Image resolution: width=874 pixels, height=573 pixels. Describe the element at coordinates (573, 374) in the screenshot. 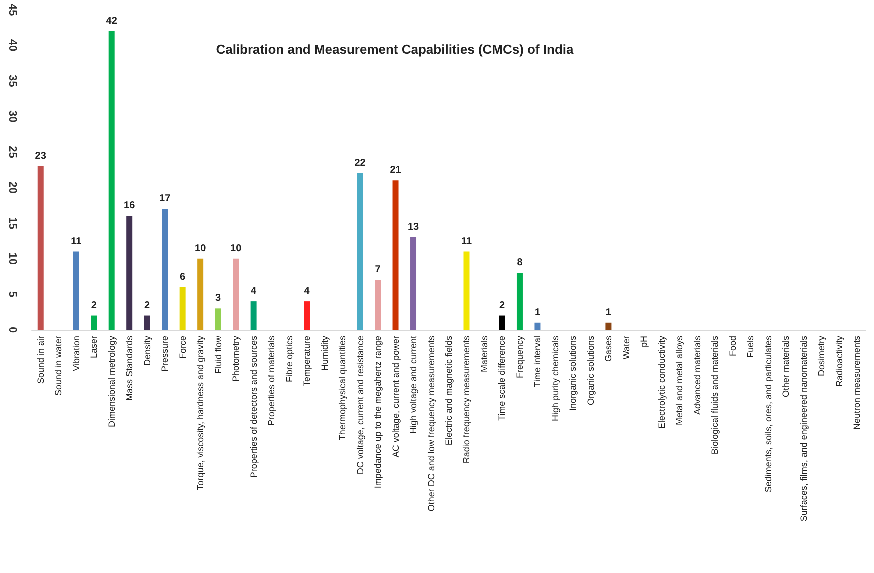

I see `x-tick-label: Inorganic solutions` at that location.